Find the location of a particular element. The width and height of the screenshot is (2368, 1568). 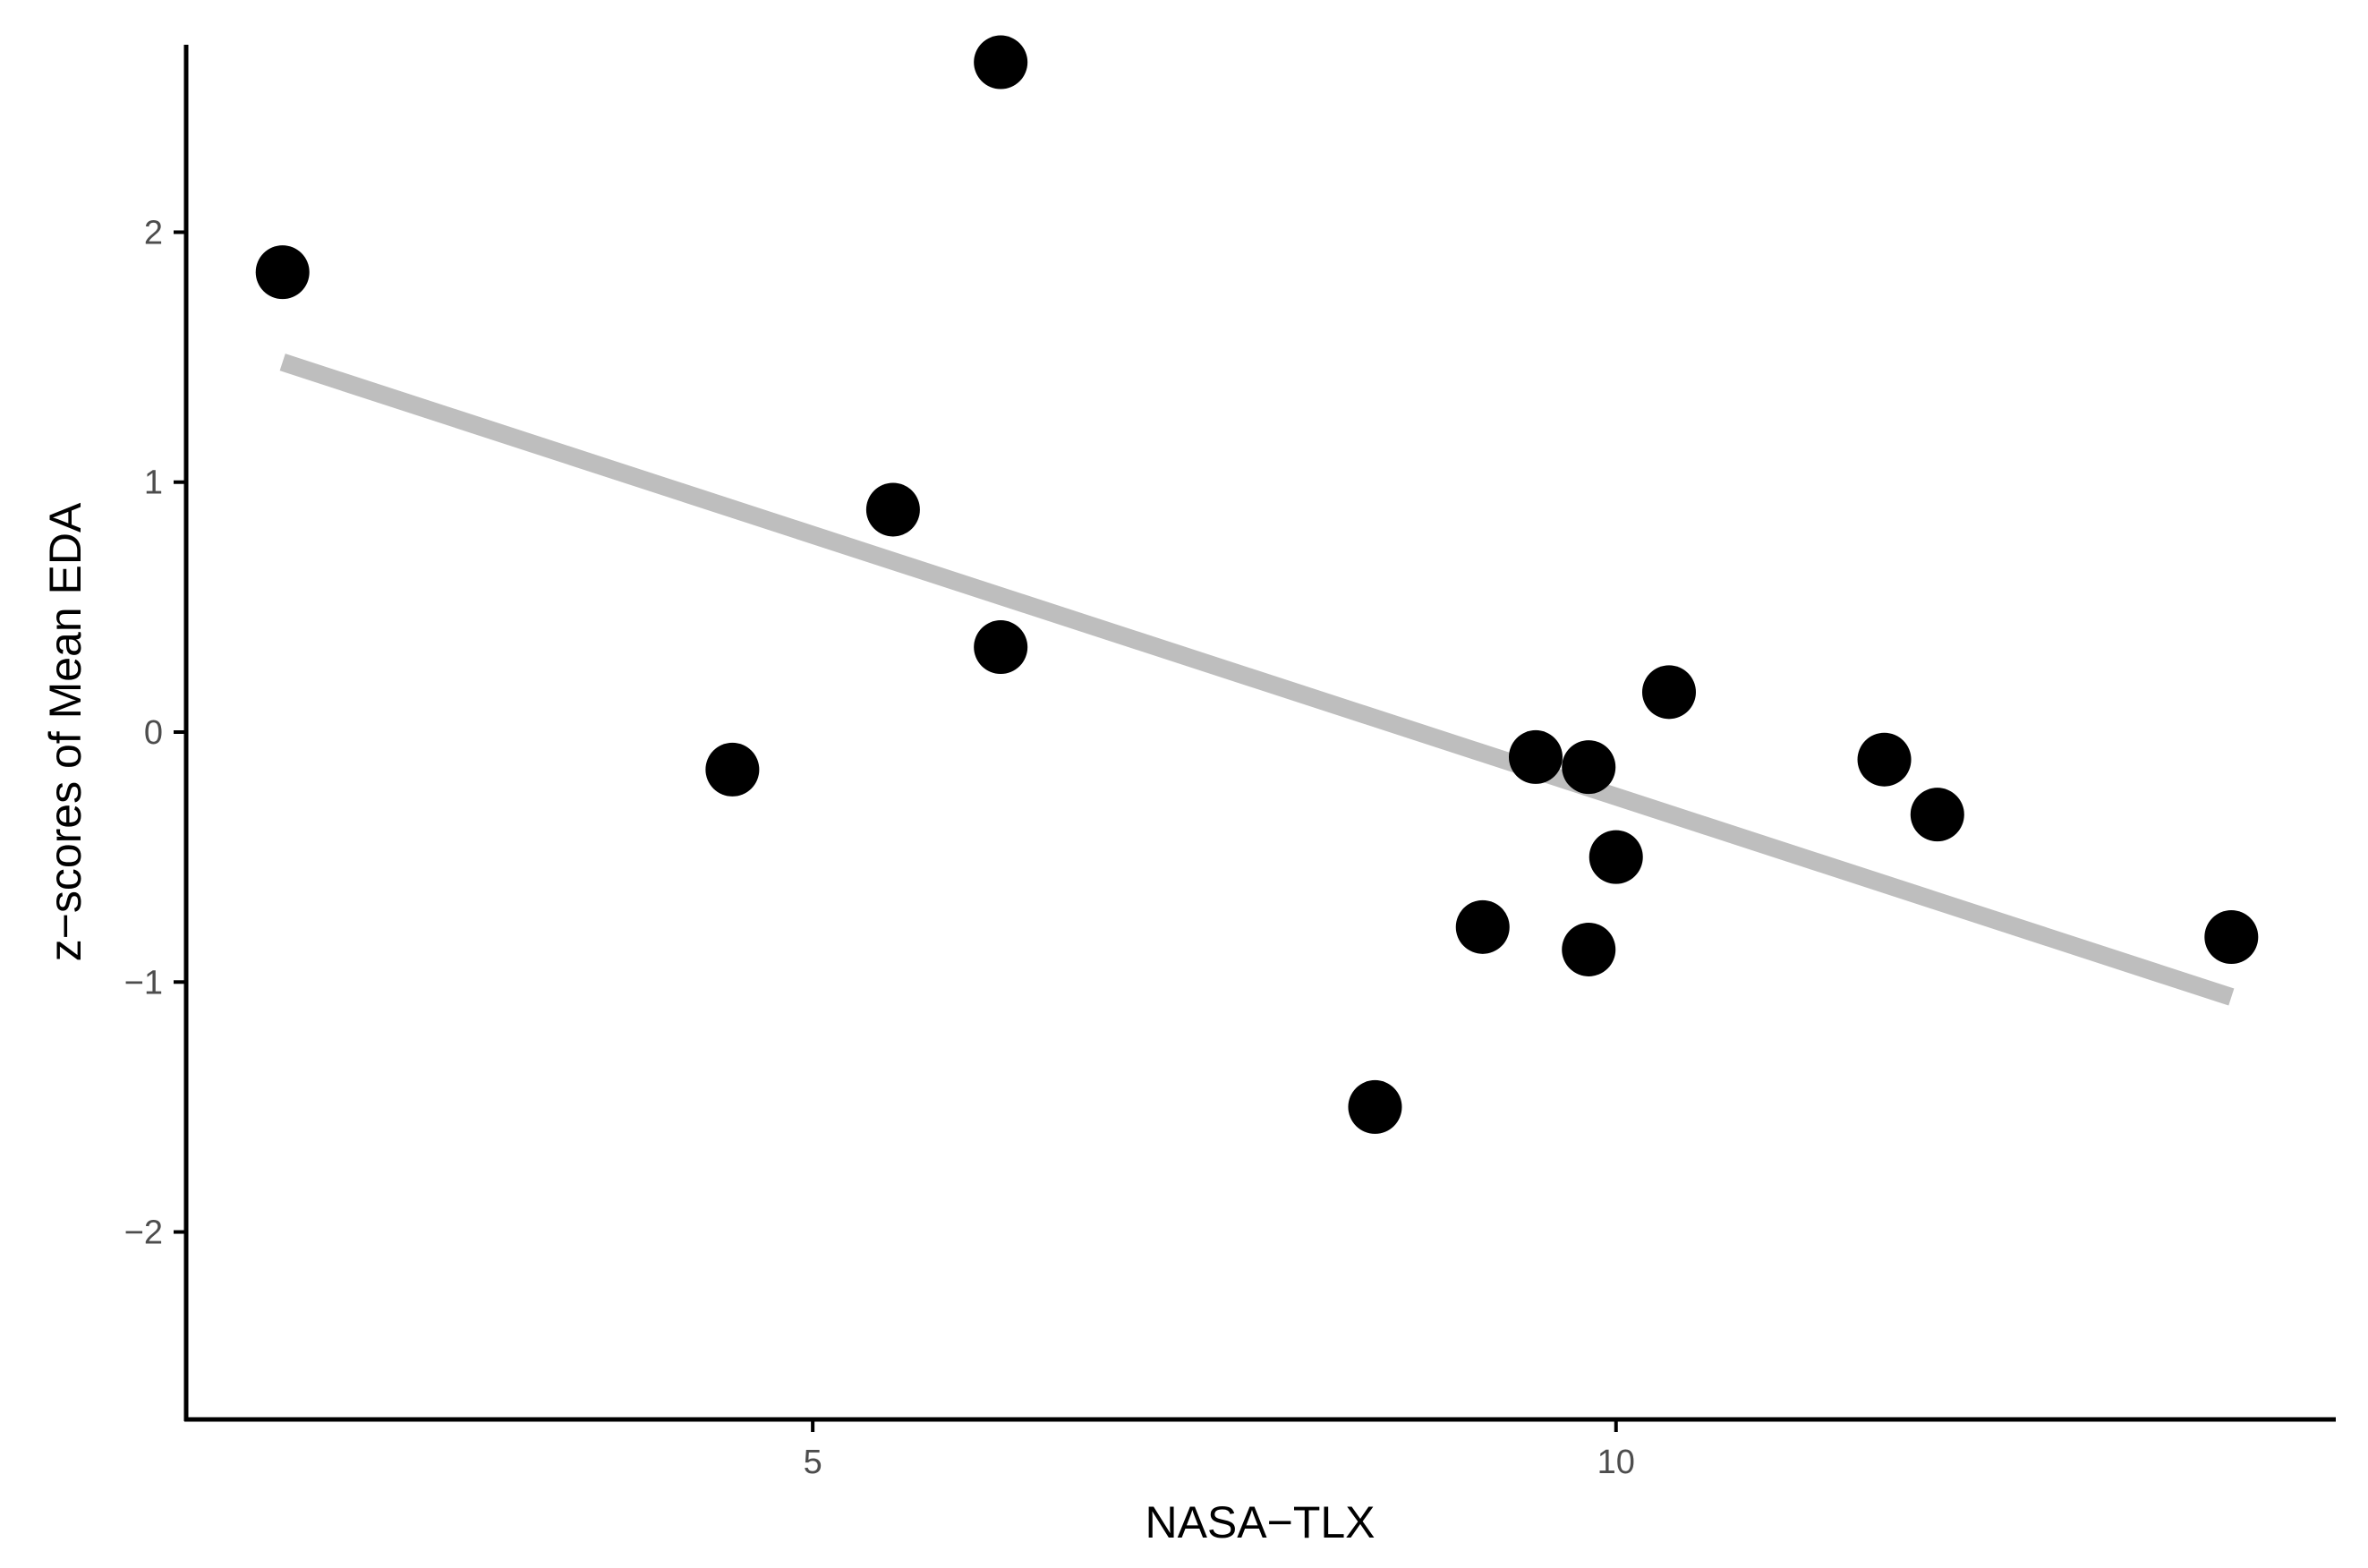

y-tick-label: −2 is located at coordinates (143, 1233).